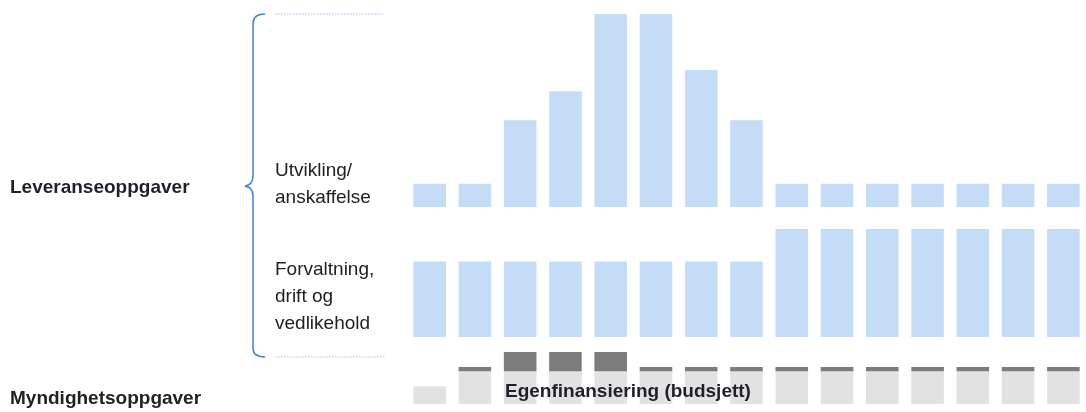  What do you see at coordinates (323, 183) in the screenshot?
I see `y-axis-title: Utvikling/ anskaffelse` at bounding box center [323, 183].